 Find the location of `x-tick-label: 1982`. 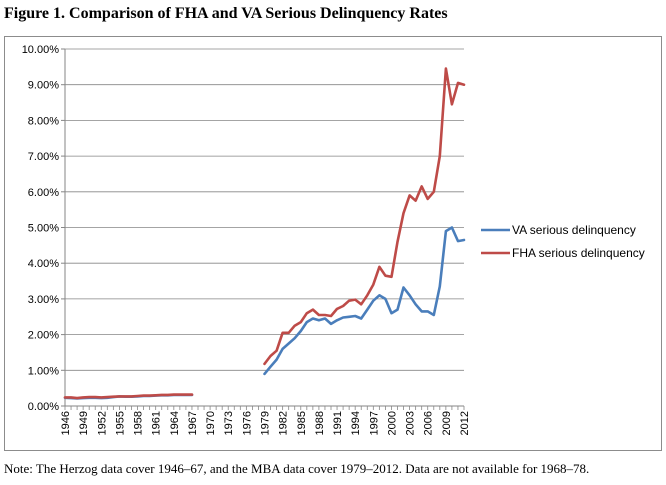

x-tick-label: 1982 is located at coordinates (284, 423).